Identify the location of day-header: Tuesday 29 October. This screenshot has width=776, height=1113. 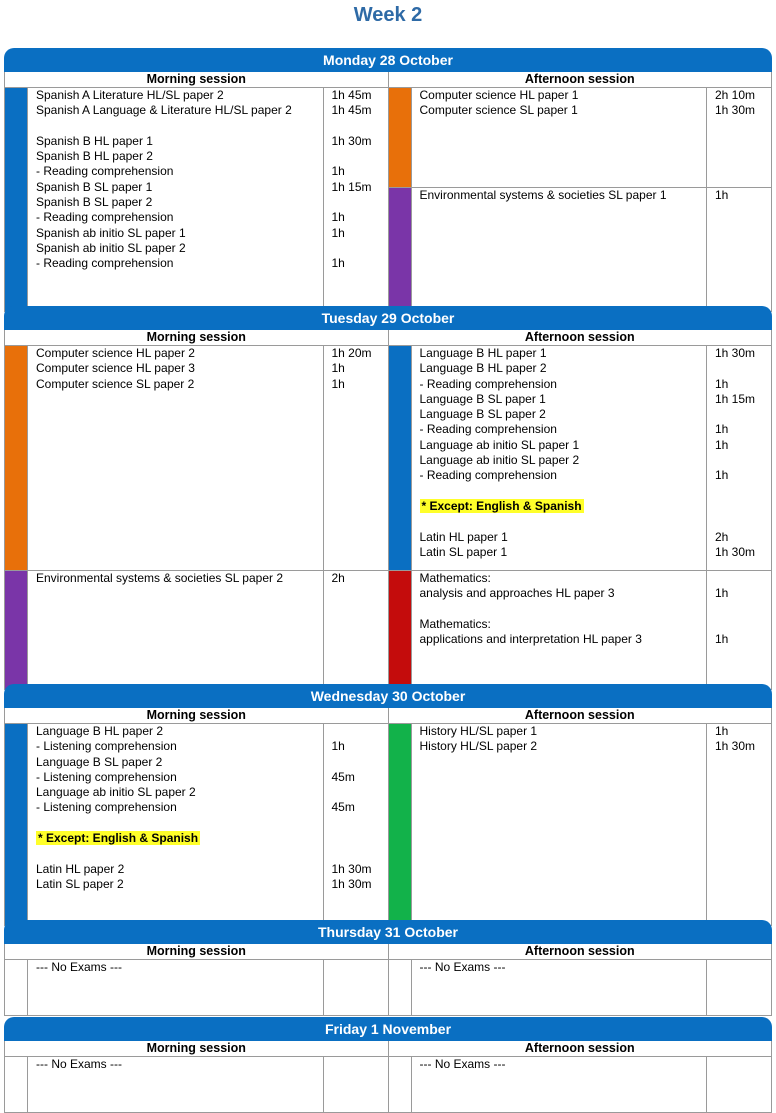
(388, 318).